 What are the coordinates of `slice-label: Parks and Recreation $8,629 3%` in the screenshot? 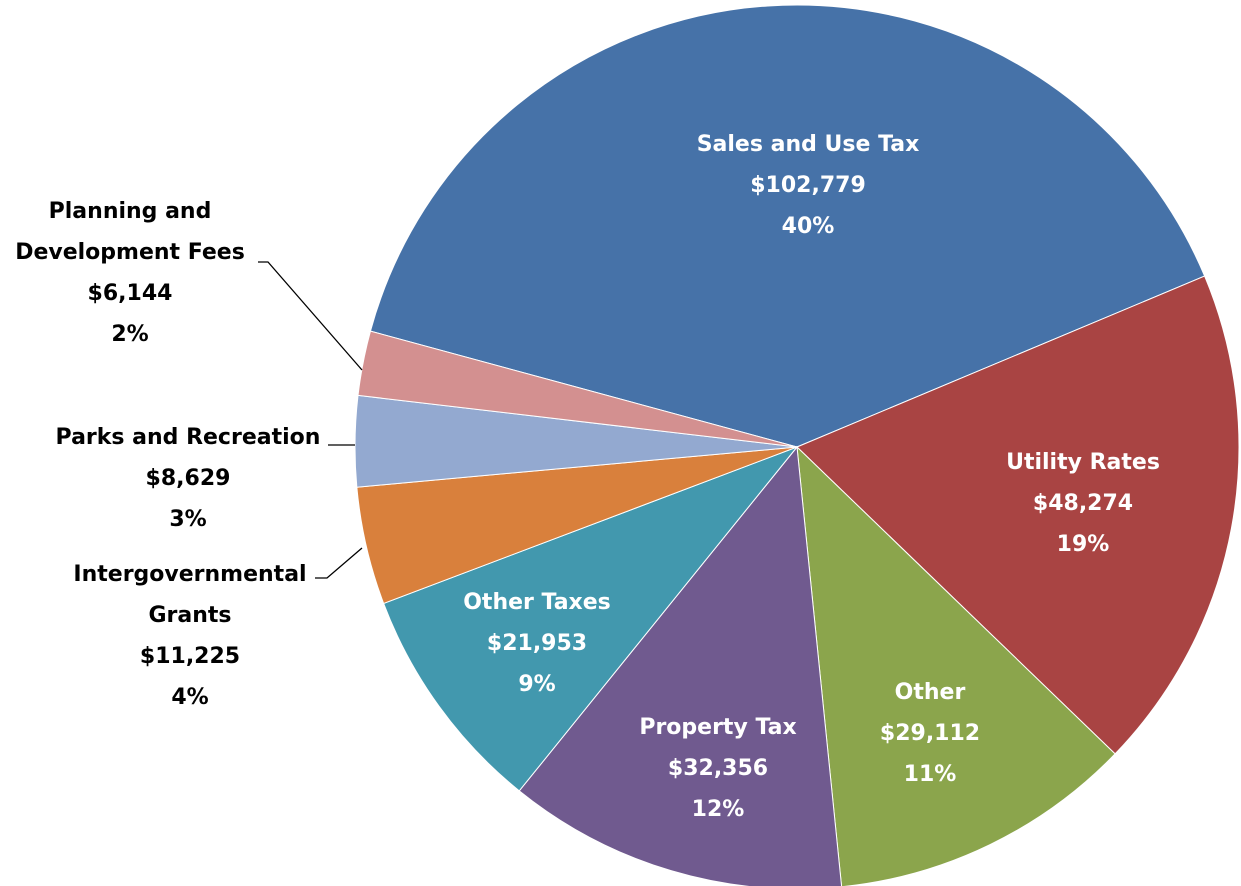 It's located at (188, 478).